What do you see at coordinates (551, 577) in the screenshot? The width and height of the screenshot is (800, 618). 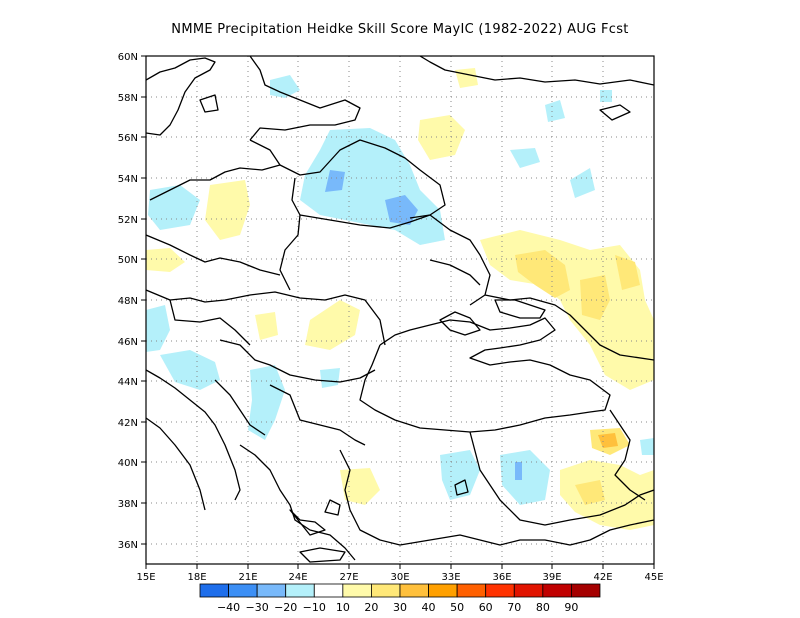 I see `lon-tick-label: 39E` at bounding box center [551, 577].